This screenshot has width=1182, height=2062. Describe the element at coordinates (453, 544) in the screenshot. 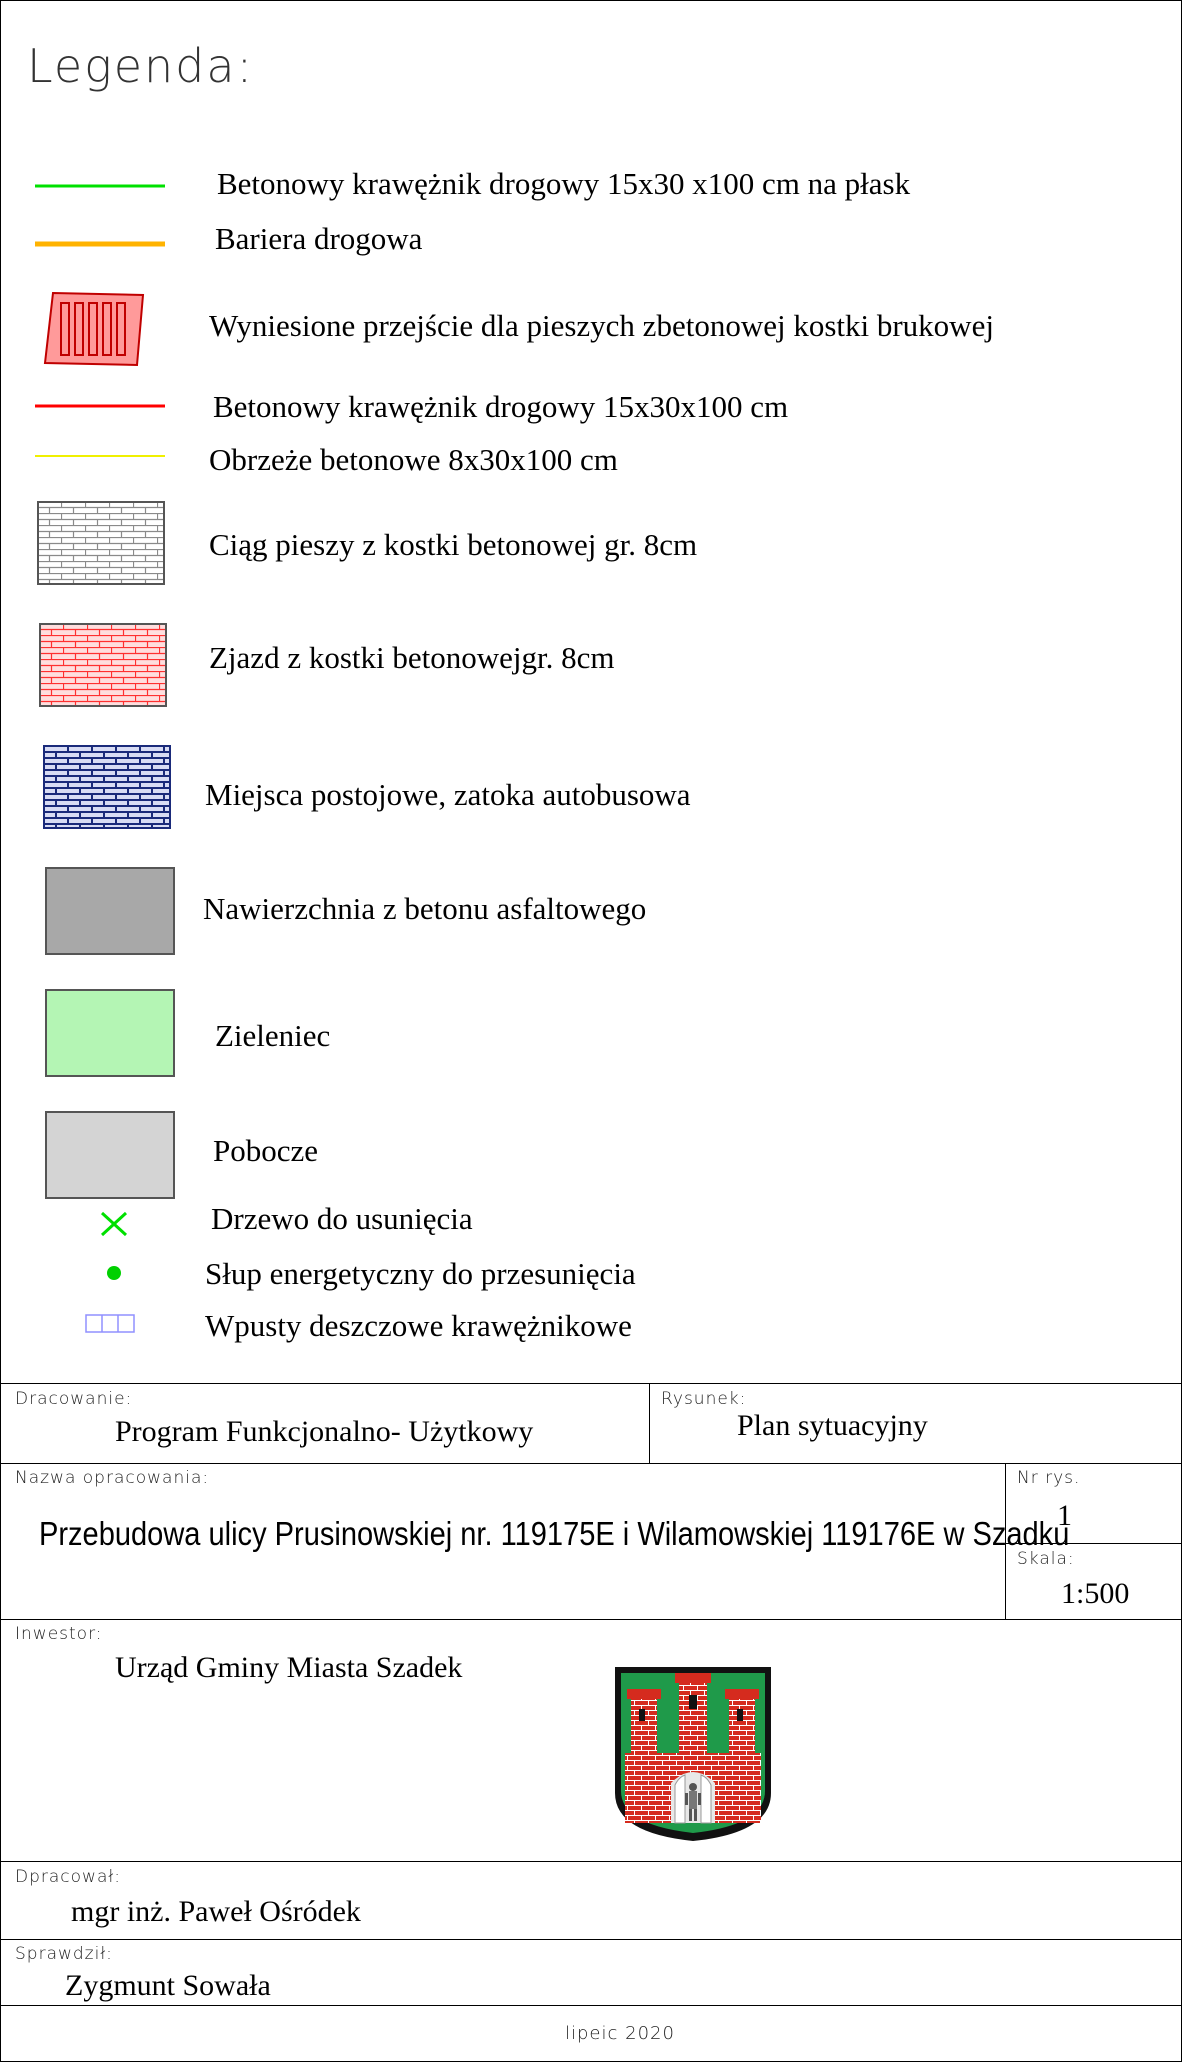

I see `legend-label-footpath: Ciąg pieszy z kostki betonowej gr. 8cm` at that location.